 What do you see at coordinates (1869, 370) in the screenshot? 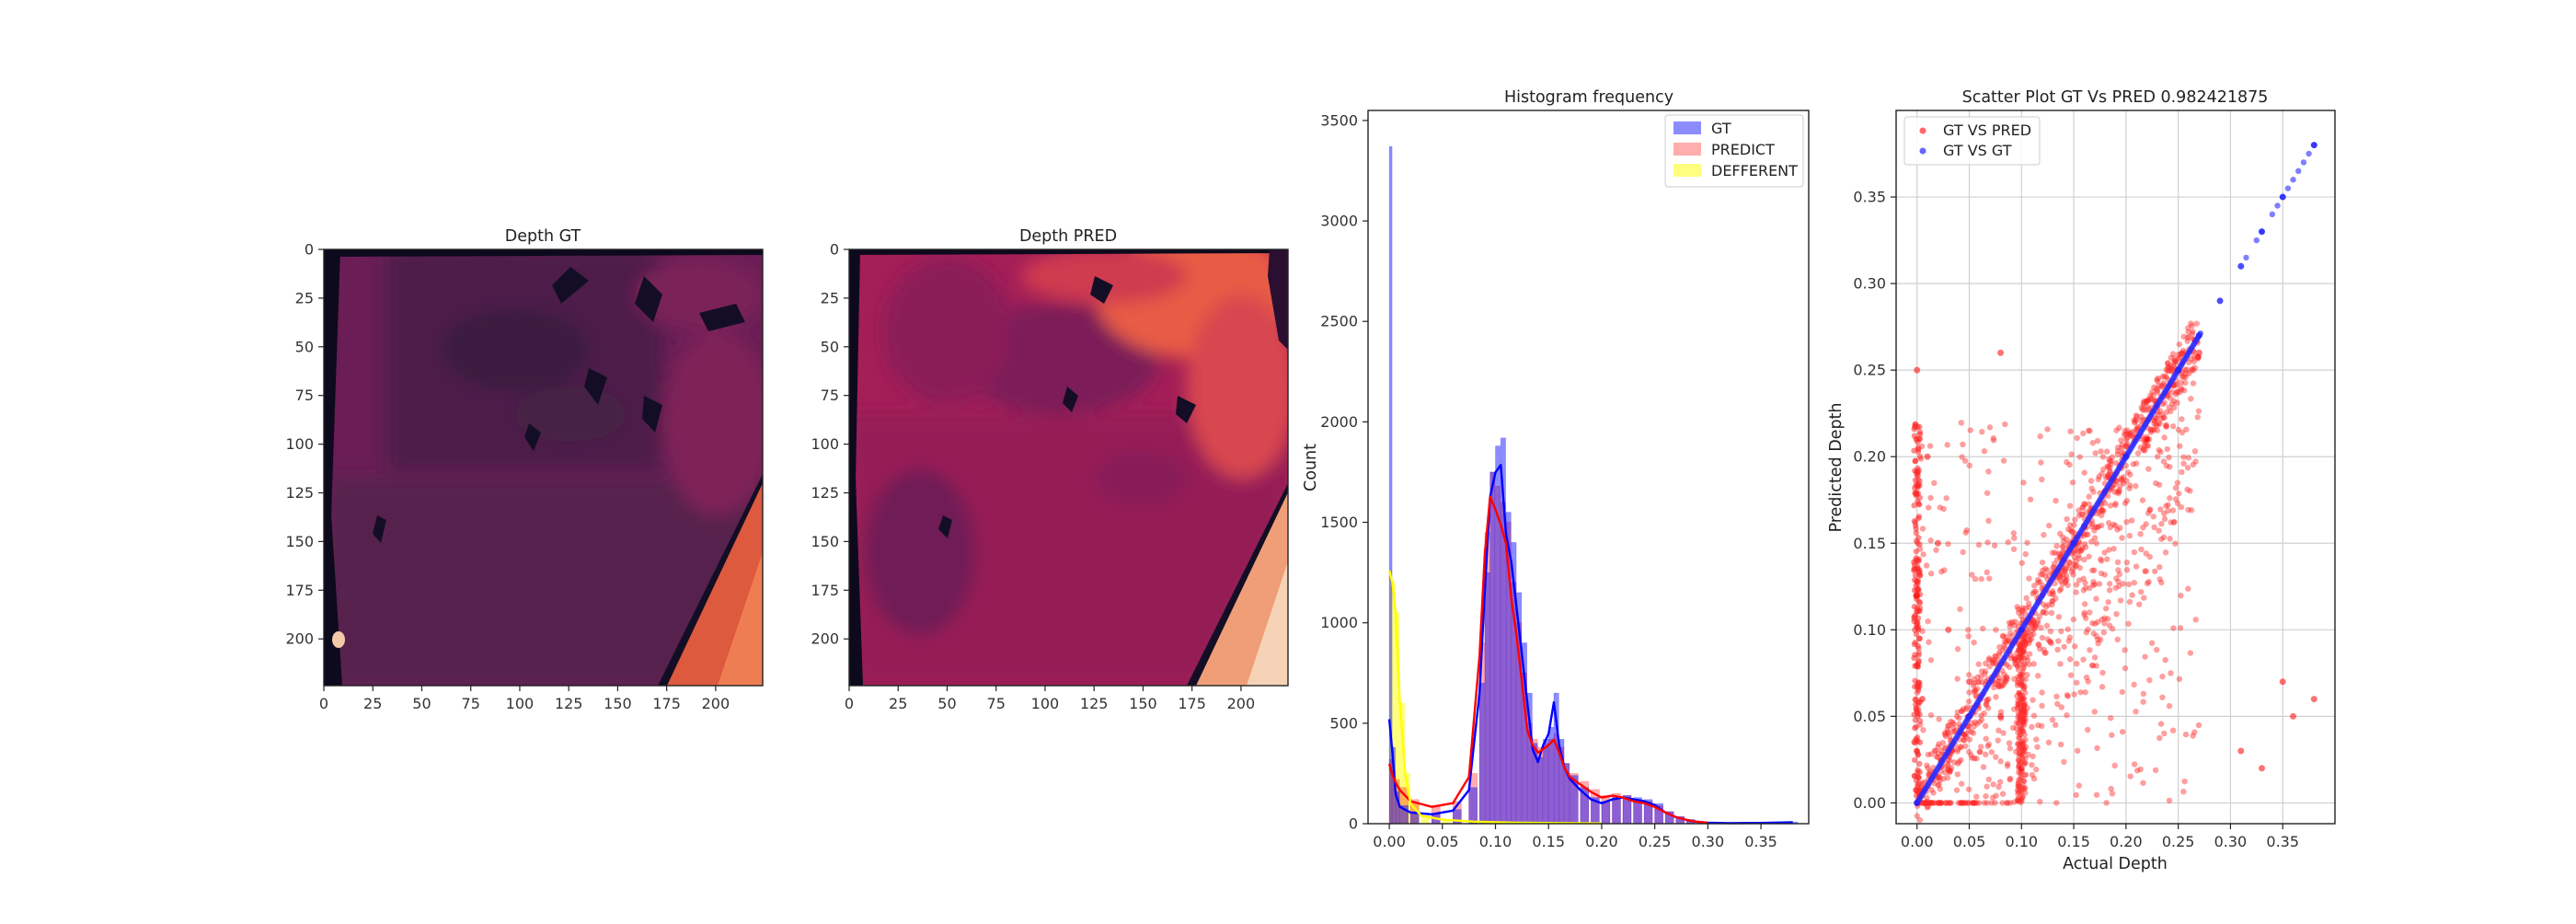
I see `scatter-ytick-label: 0.25` at bounding box center [1869, 370].